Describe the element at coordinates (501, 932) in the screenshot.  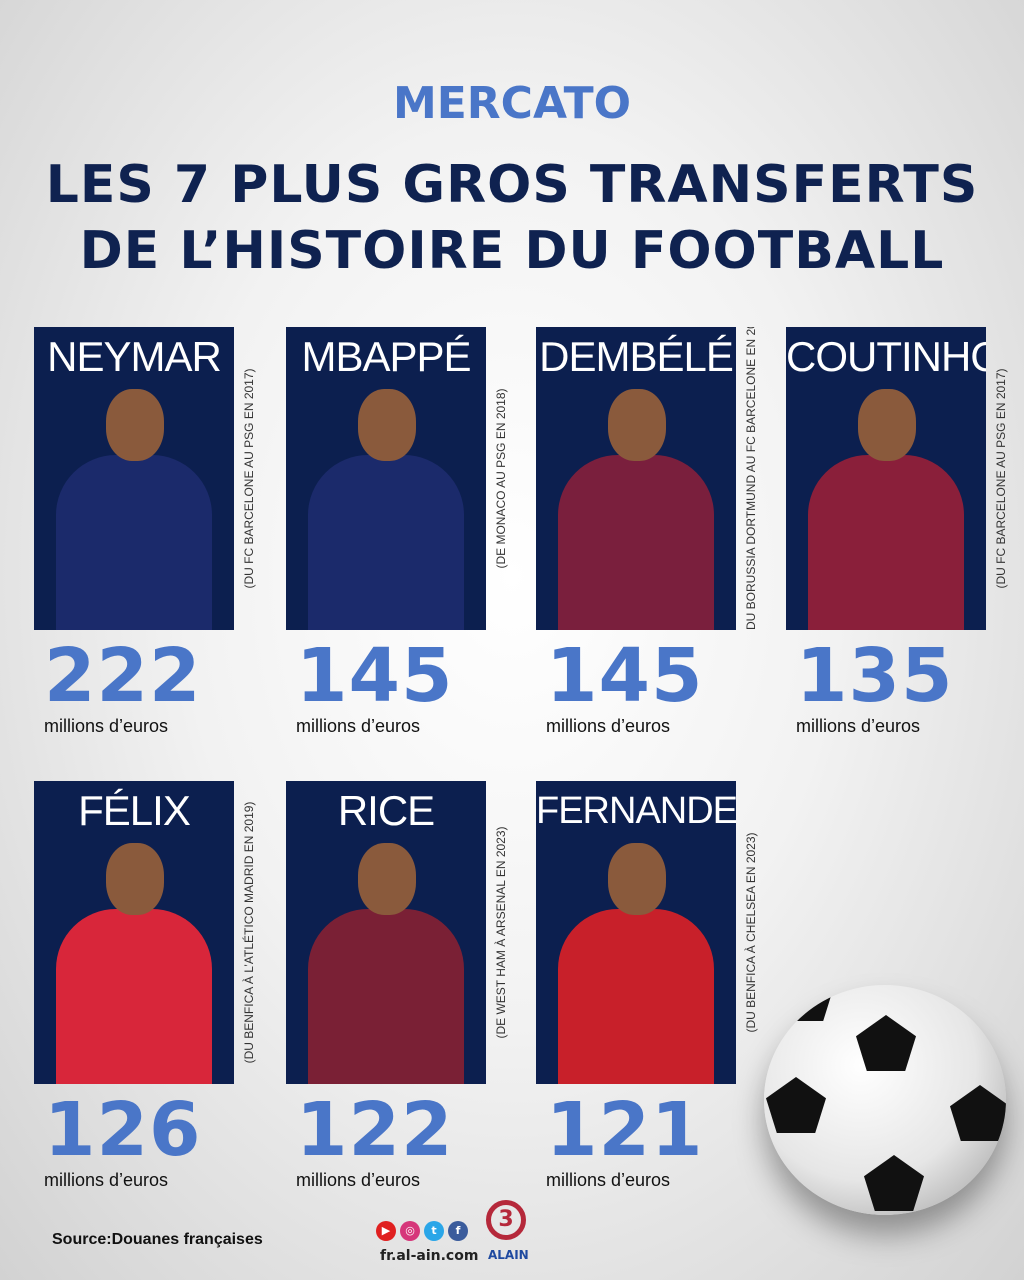
I see `transfer-caption: (DE WEST HAM À ARSENAL EN 2023)` at that location.